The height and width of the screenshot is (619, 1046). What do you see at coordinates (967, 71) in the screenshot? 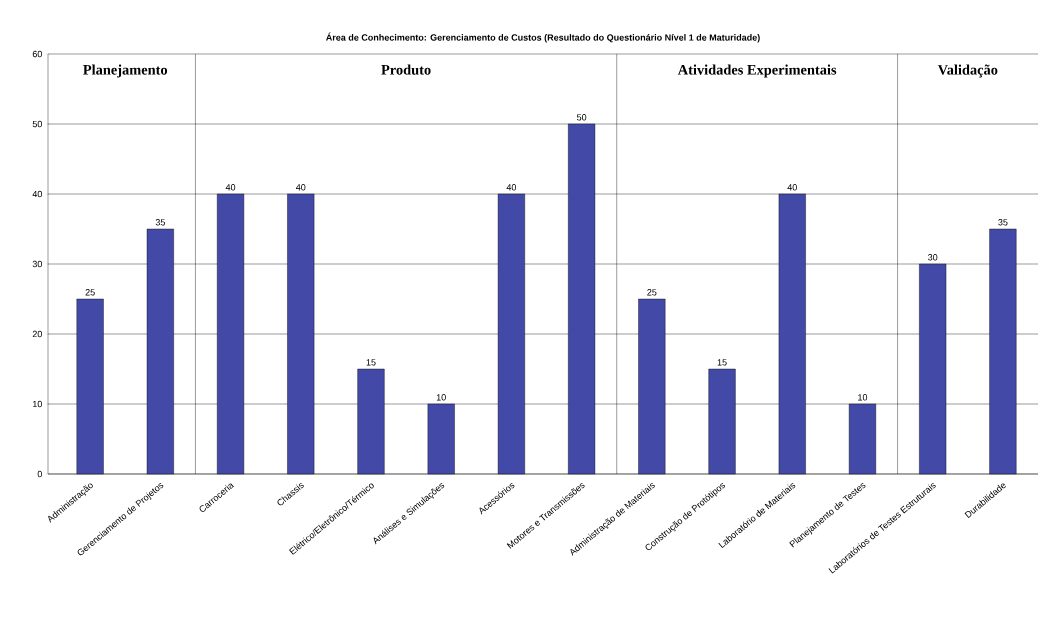
I see `annotation: Validação` at bounding box center [967, 71].